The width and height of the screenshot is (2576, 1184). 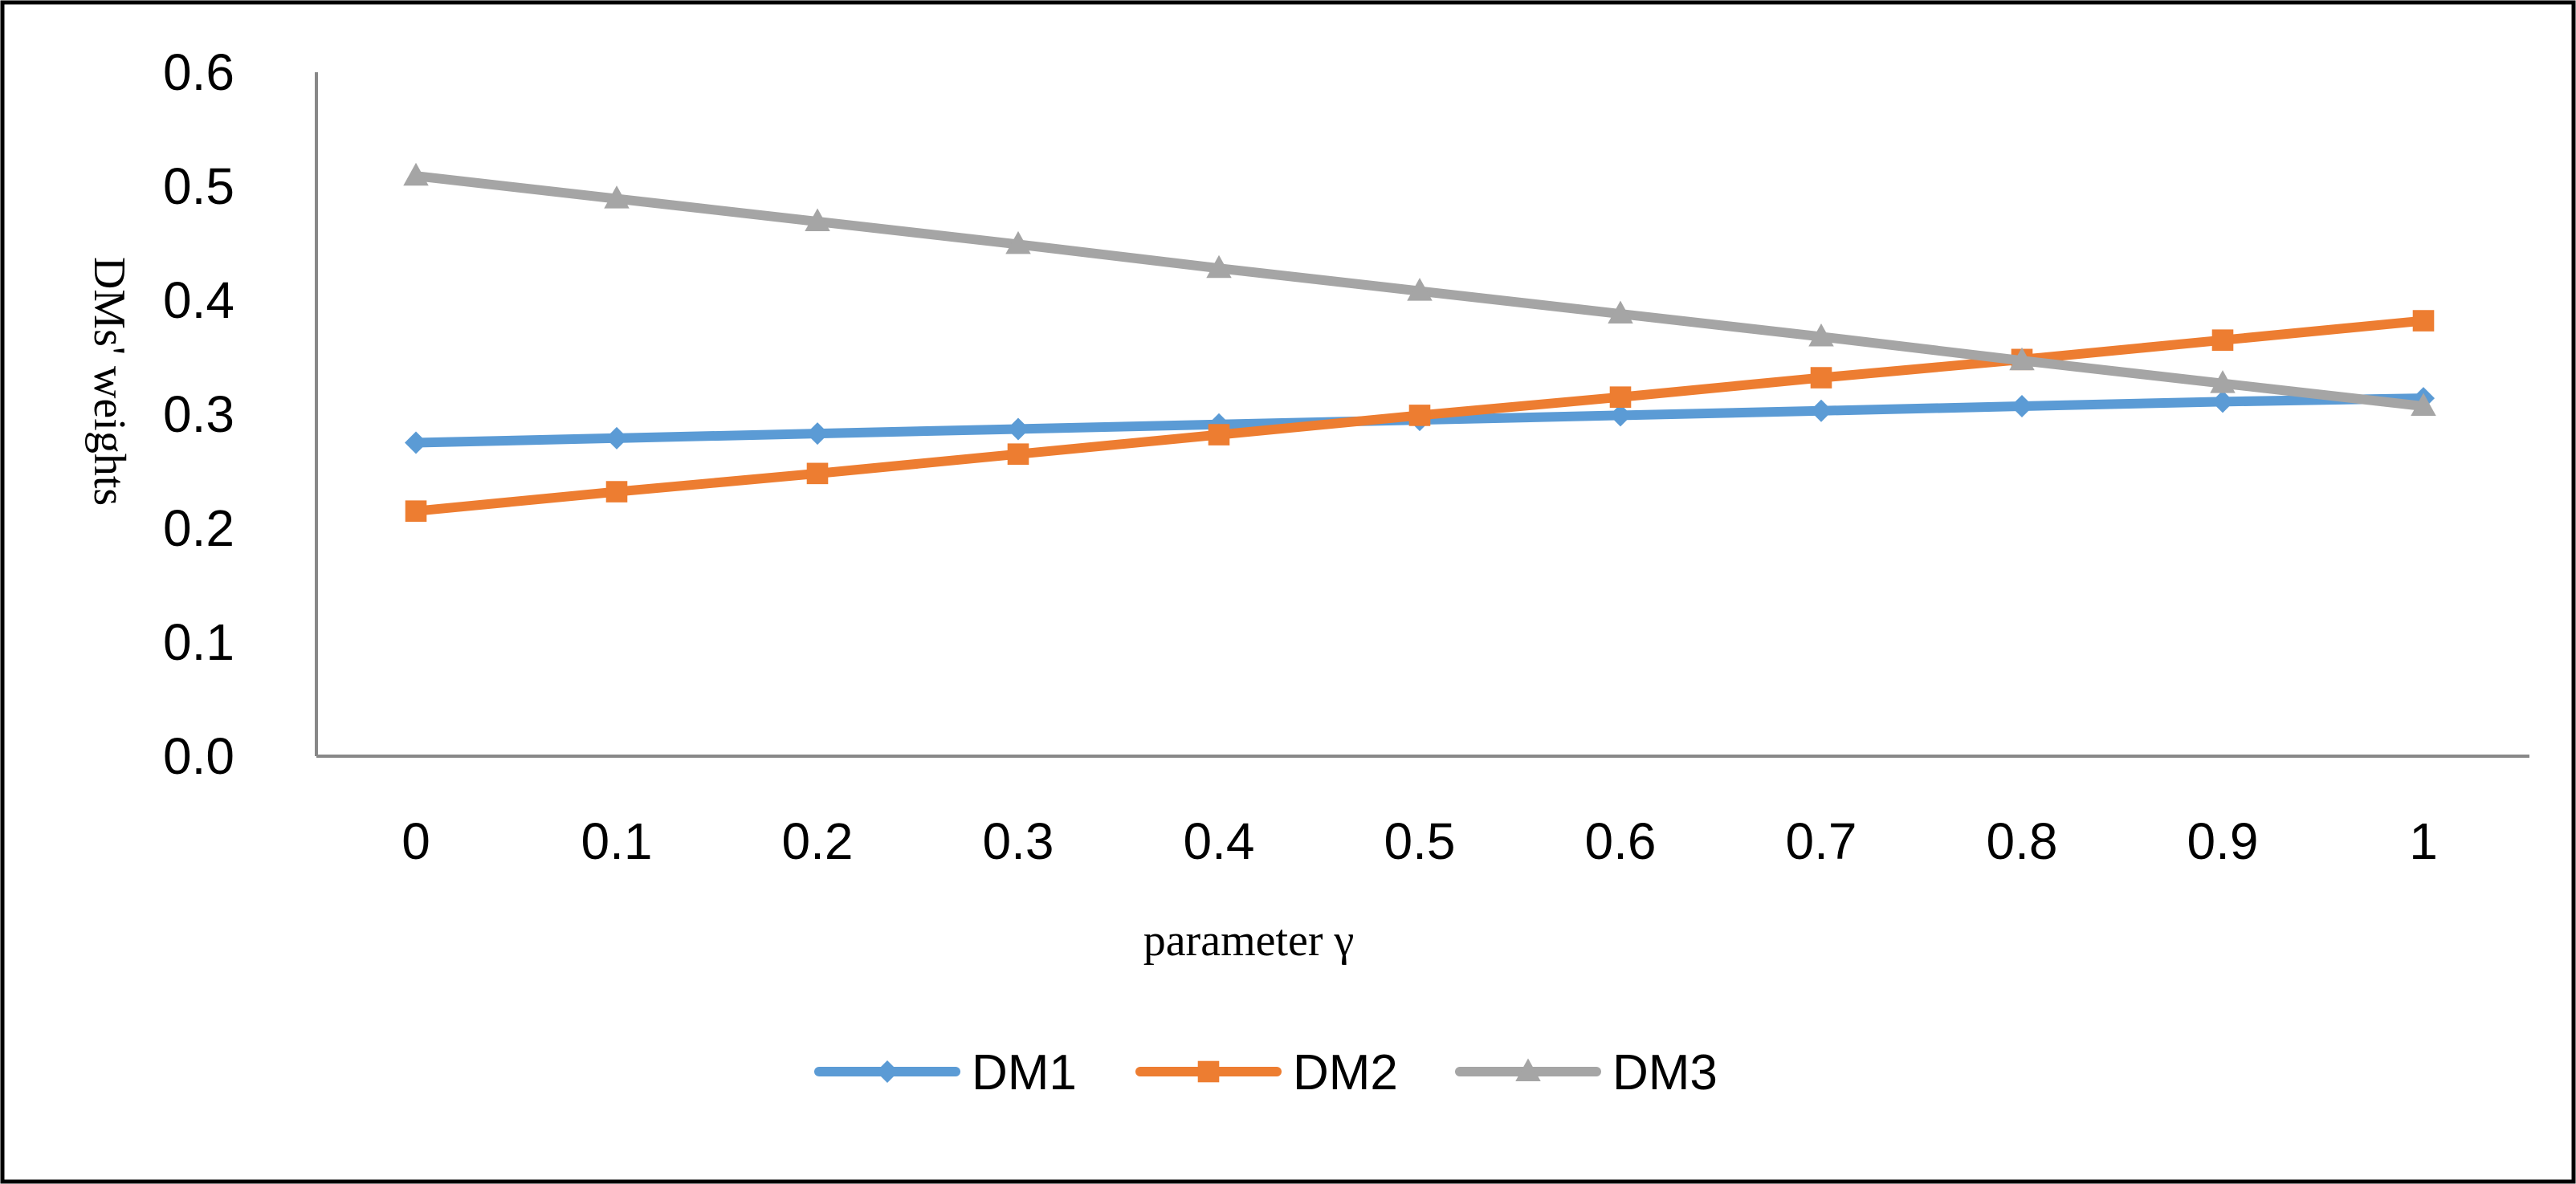 What do you see at coordinates (945, 1073) in the screenshot?
I see `legend-entry-dm1: DM1` at bounding box center [945, 1073].